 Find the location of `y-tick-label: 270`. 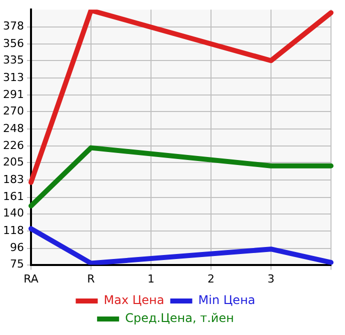

y-tick-label: 270 is located at coordinates (13, 111).